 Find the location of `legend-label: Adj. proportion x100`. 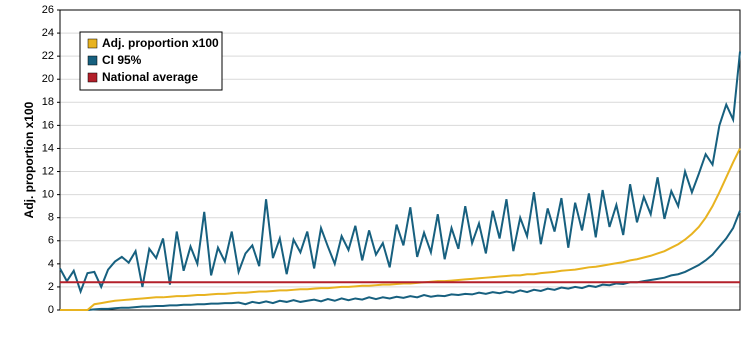

legend-label: Adj. proportion x100 is located at coordinates (160, 43).